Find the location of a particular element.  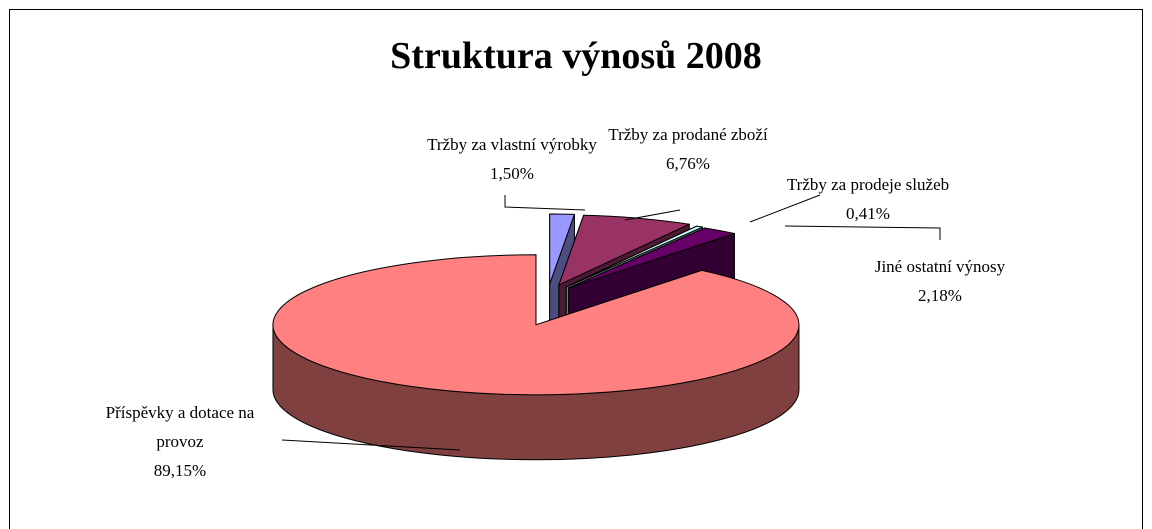

slice-value-label: 0,41% is located at coordinates (868, 213).